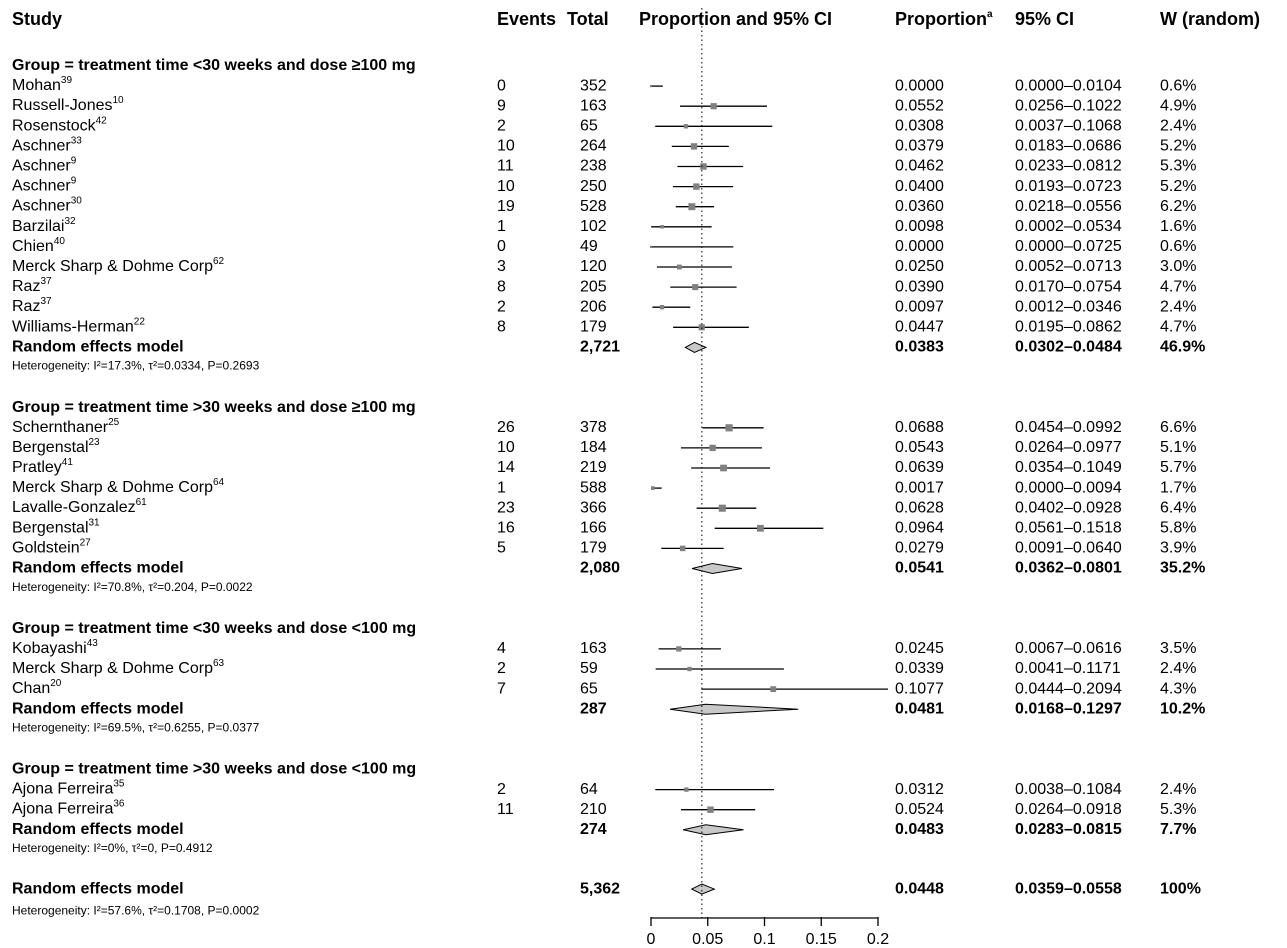 Image resolution: width=1287 pixels, height=948 pixels. Describe the element at coordinates (46, 548) in the screenshot. I see `study-name-text: Goldstein` at that location.